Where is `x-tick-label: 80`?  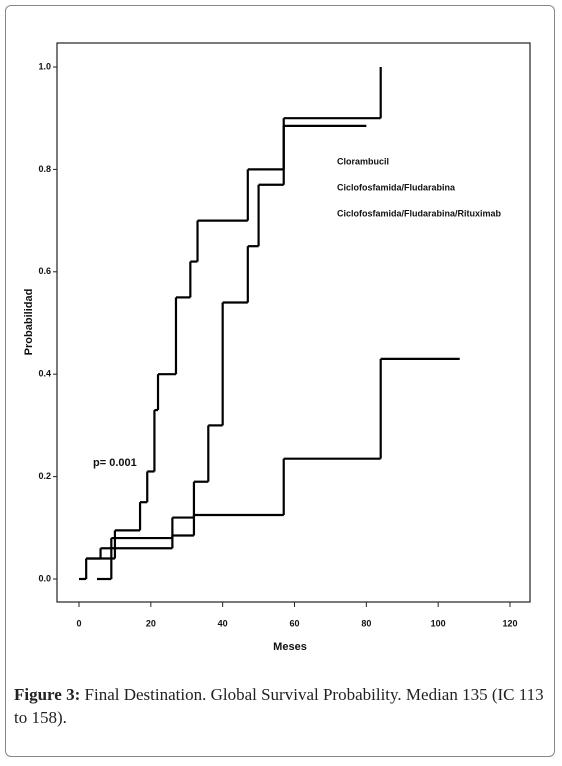 x-tick-label: 80 is located at coordinates (366, 623).